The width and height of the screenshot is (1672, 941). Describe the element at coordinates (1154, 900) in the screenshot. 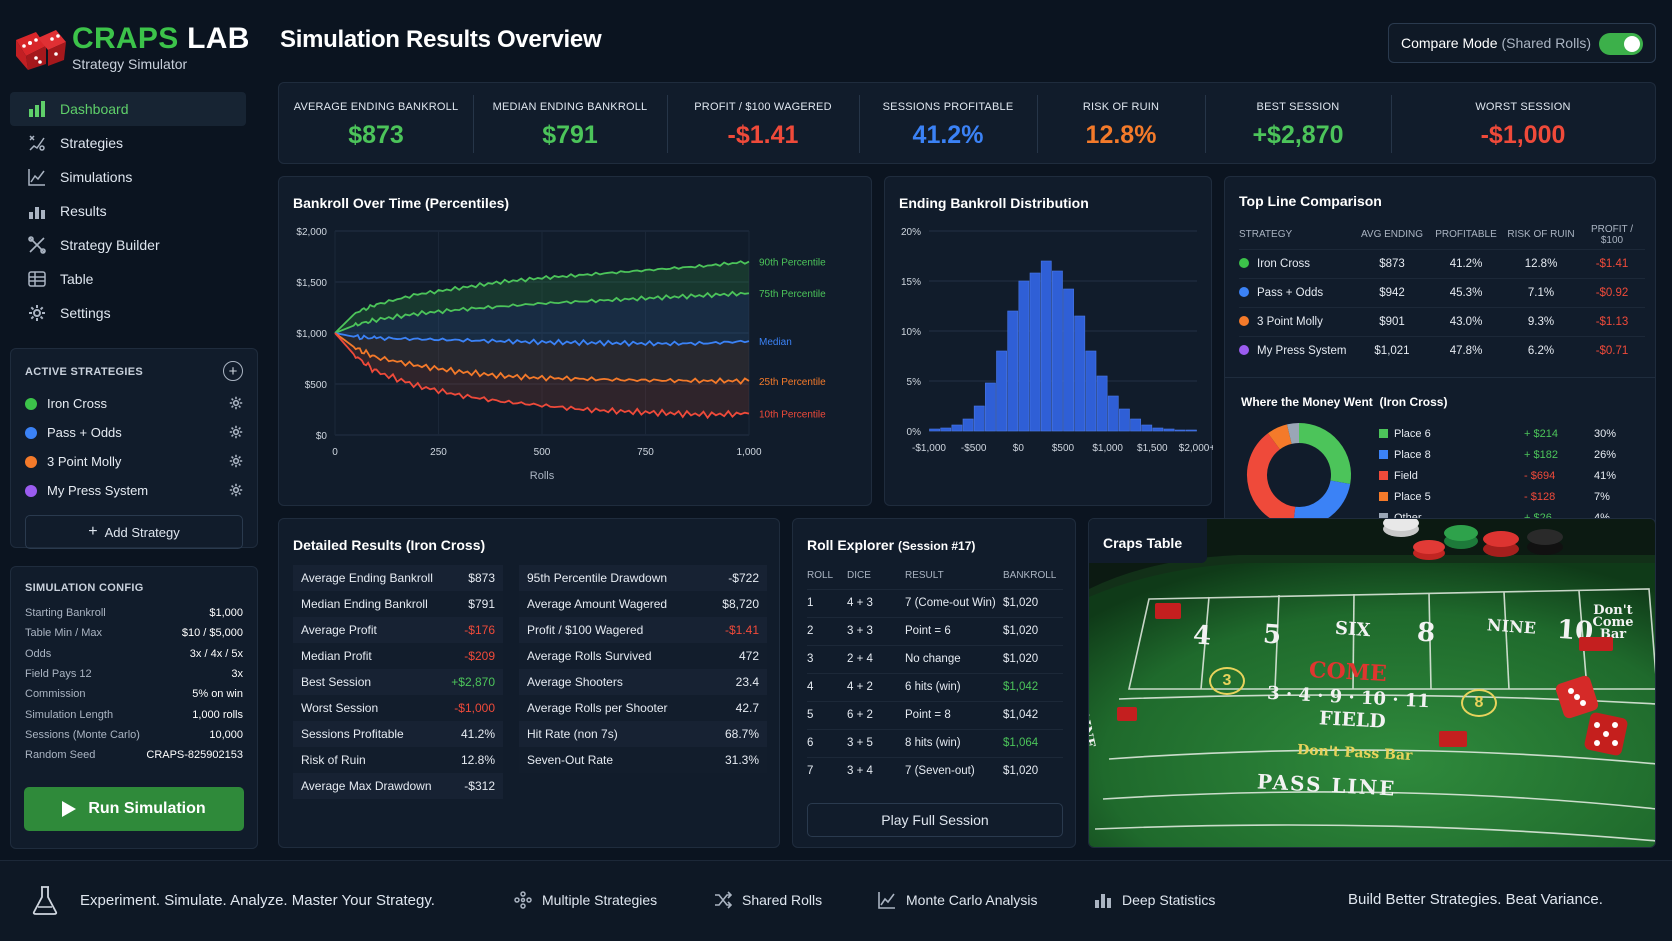

I see `footer-feature-deep-statistics: Deep Statistics` at that location.